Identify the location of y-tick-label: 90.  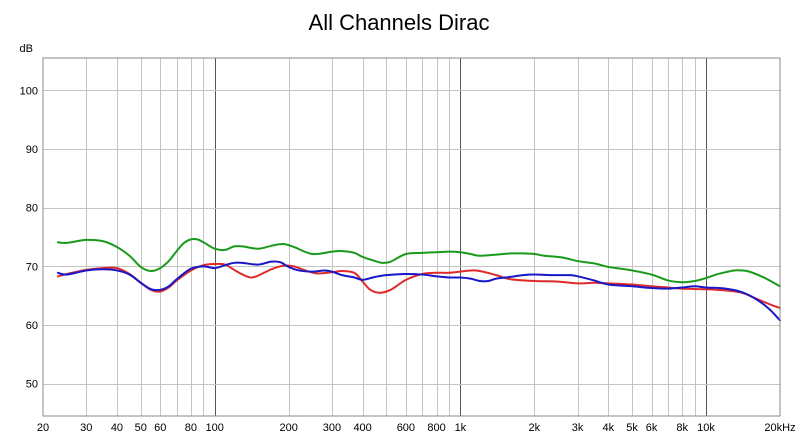
(32, 150).